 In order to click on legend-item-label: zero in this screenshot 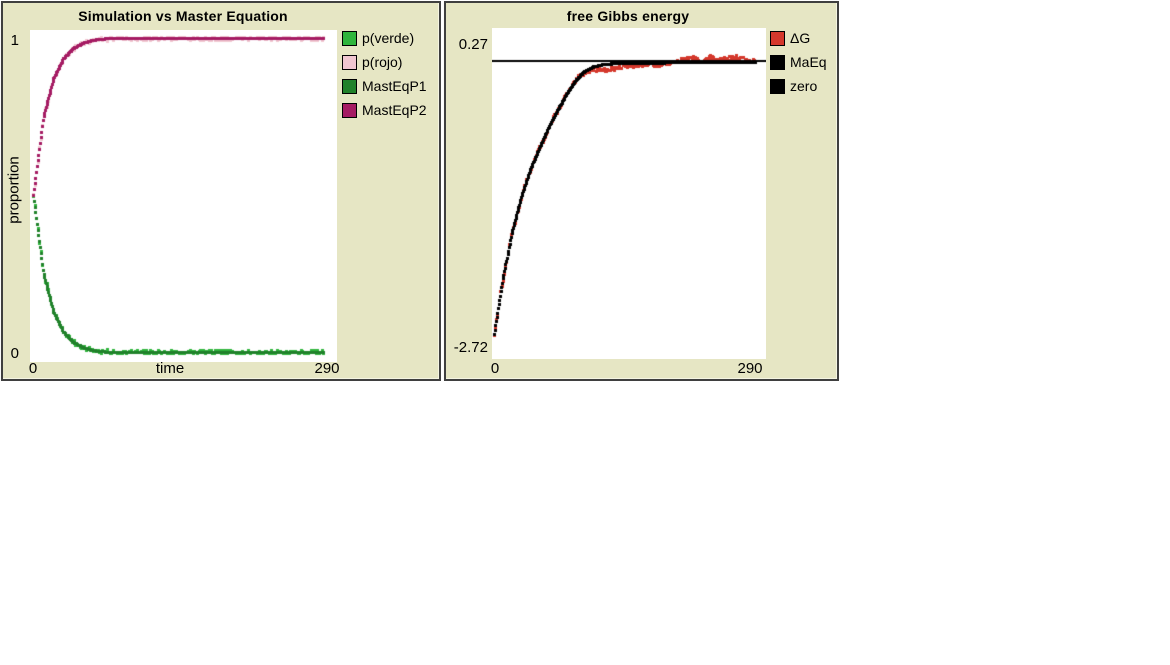, I will do `click(804, 86)`.